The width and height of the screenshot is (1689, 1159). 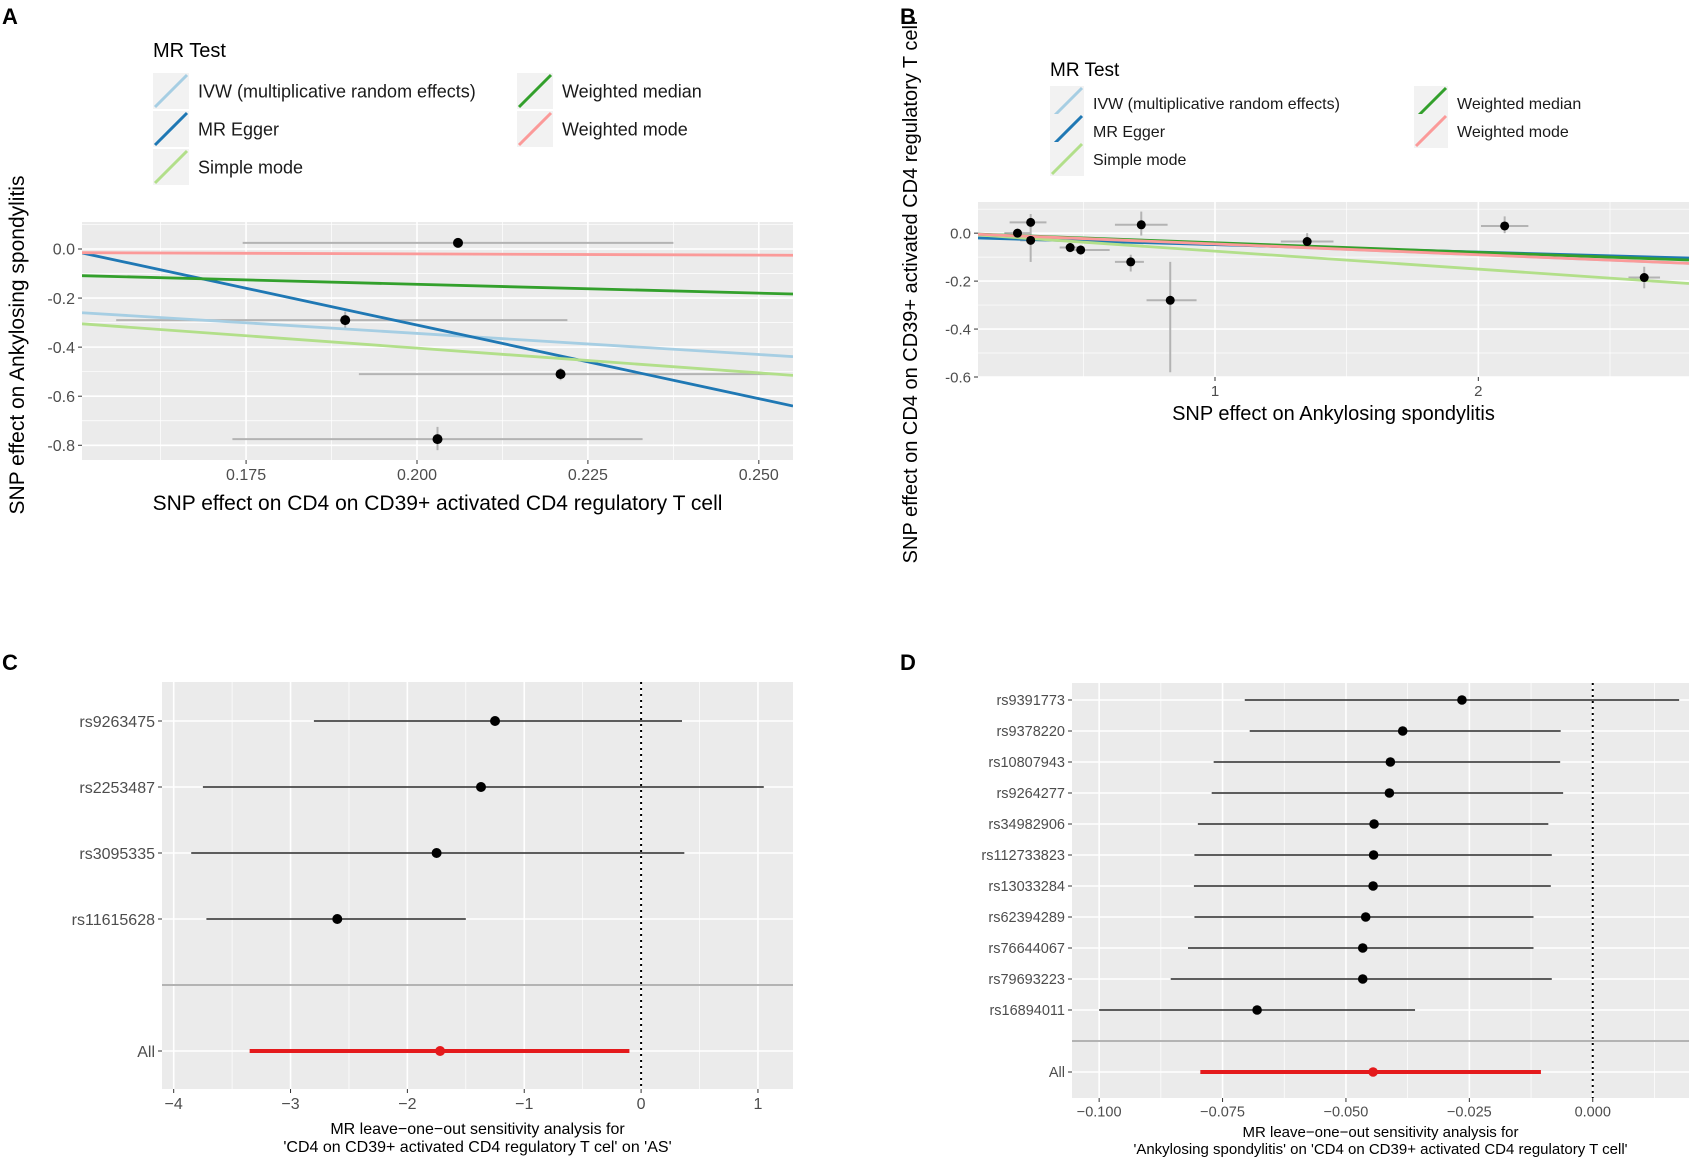 I want to click on y-tick-label: -0.2, so click(x=958, y=282).